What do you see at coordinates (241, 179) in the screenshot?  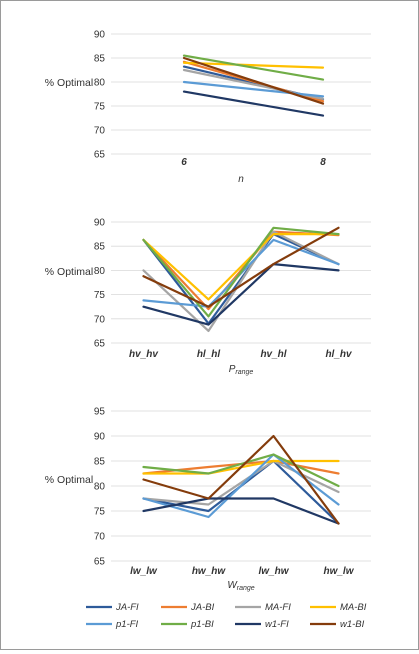 I see `x-axis-label: n` at bounding box center [241, 179].